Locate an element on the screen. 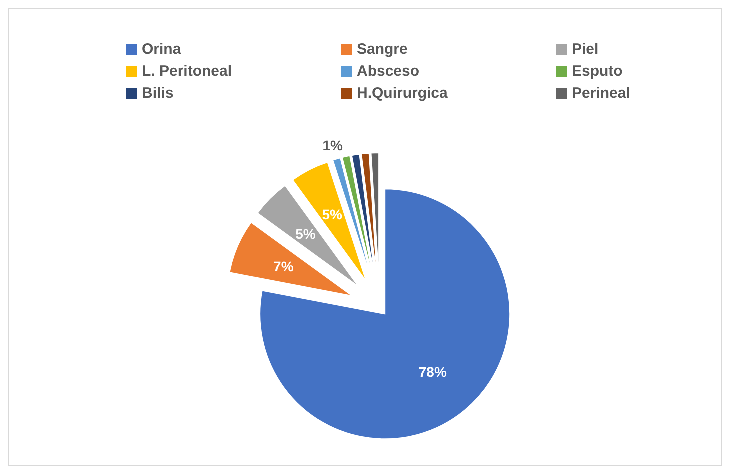 The width and height of the screenshot is (731, 475). legend-label: Orina is located at coordinates (162, 49).